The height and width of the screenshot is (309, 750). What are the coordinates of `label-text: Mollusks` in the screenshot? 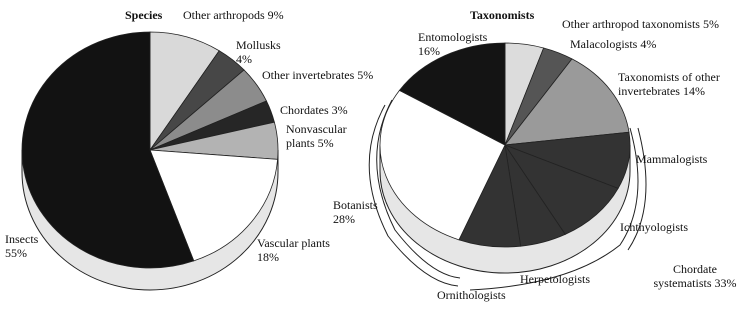 It's located at (258, 45).